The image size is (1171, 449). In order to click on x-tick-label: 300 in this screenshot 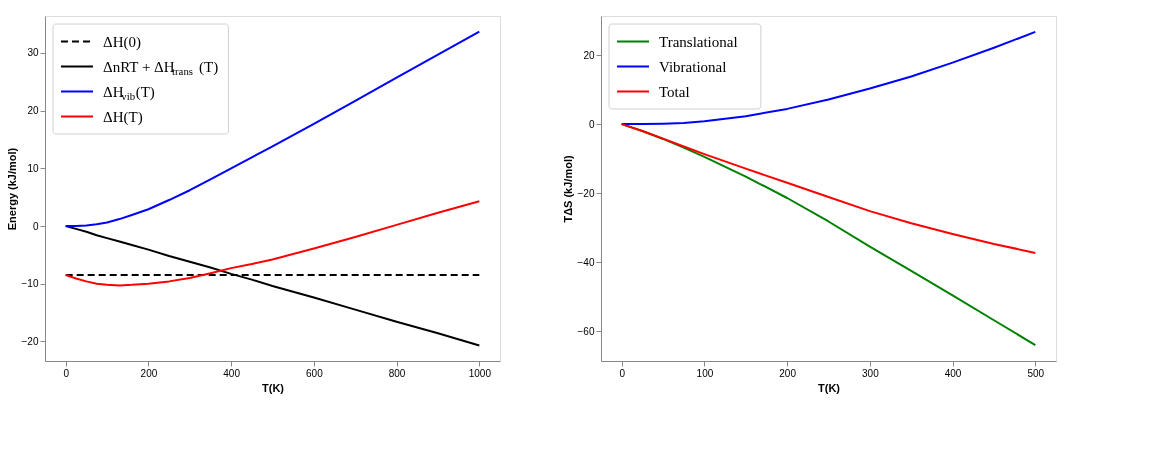, I will do `click(871, 373)`.